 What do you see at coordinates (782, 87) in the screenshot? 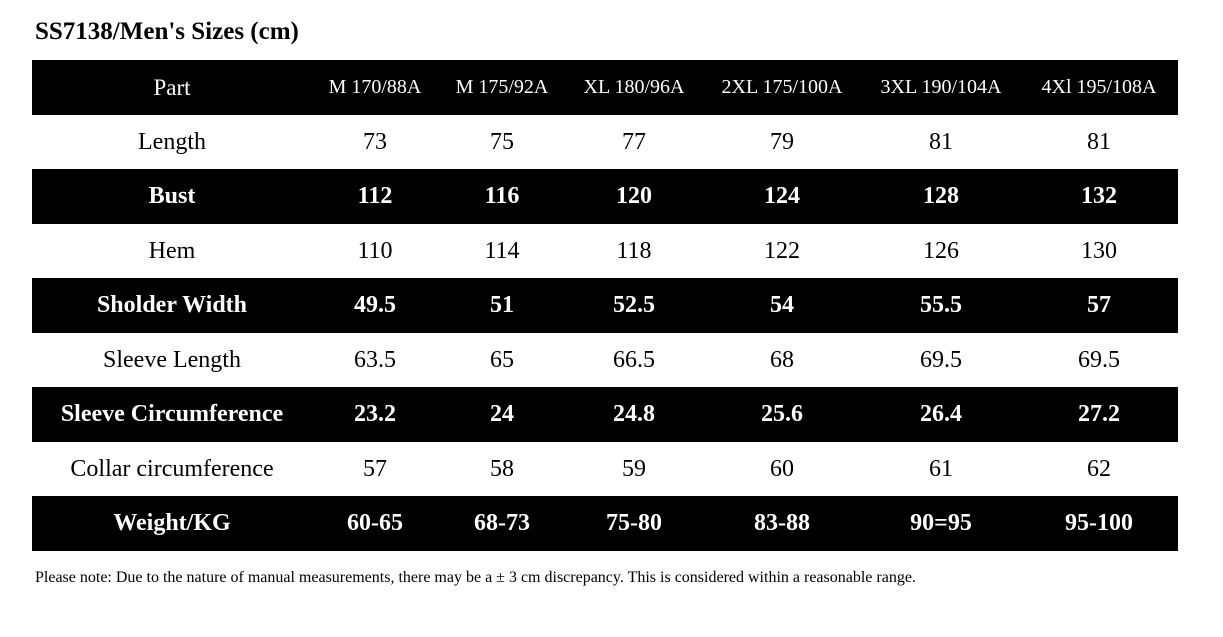
I see `cell-value: 2XL 175/100A` at bounding box center [782, 87].